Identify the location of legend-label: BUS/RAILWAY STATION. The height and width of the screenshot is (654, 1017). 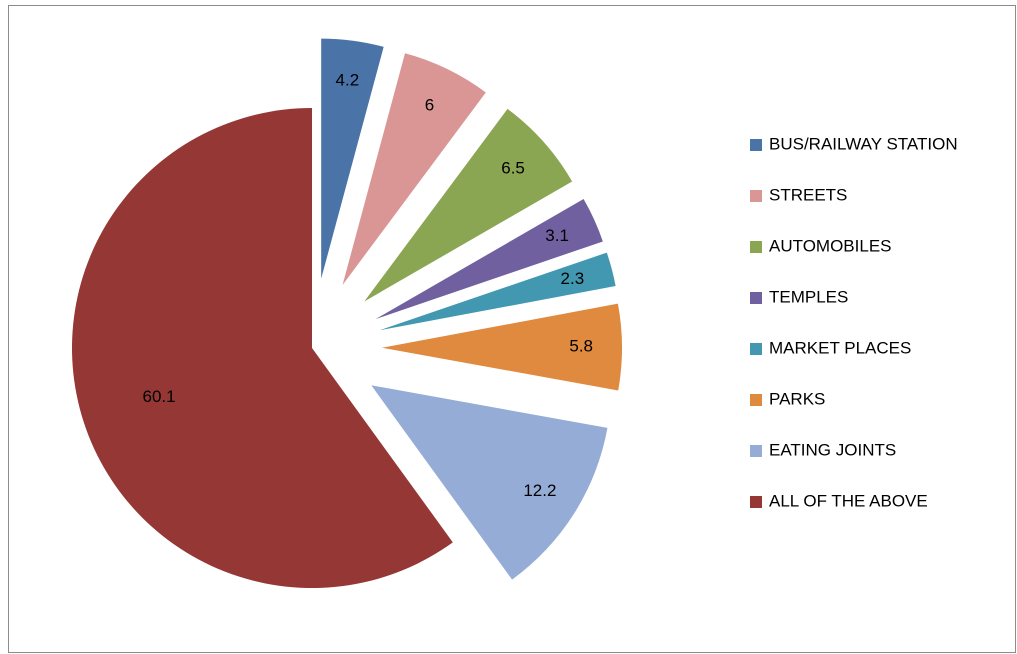
(863, 143).